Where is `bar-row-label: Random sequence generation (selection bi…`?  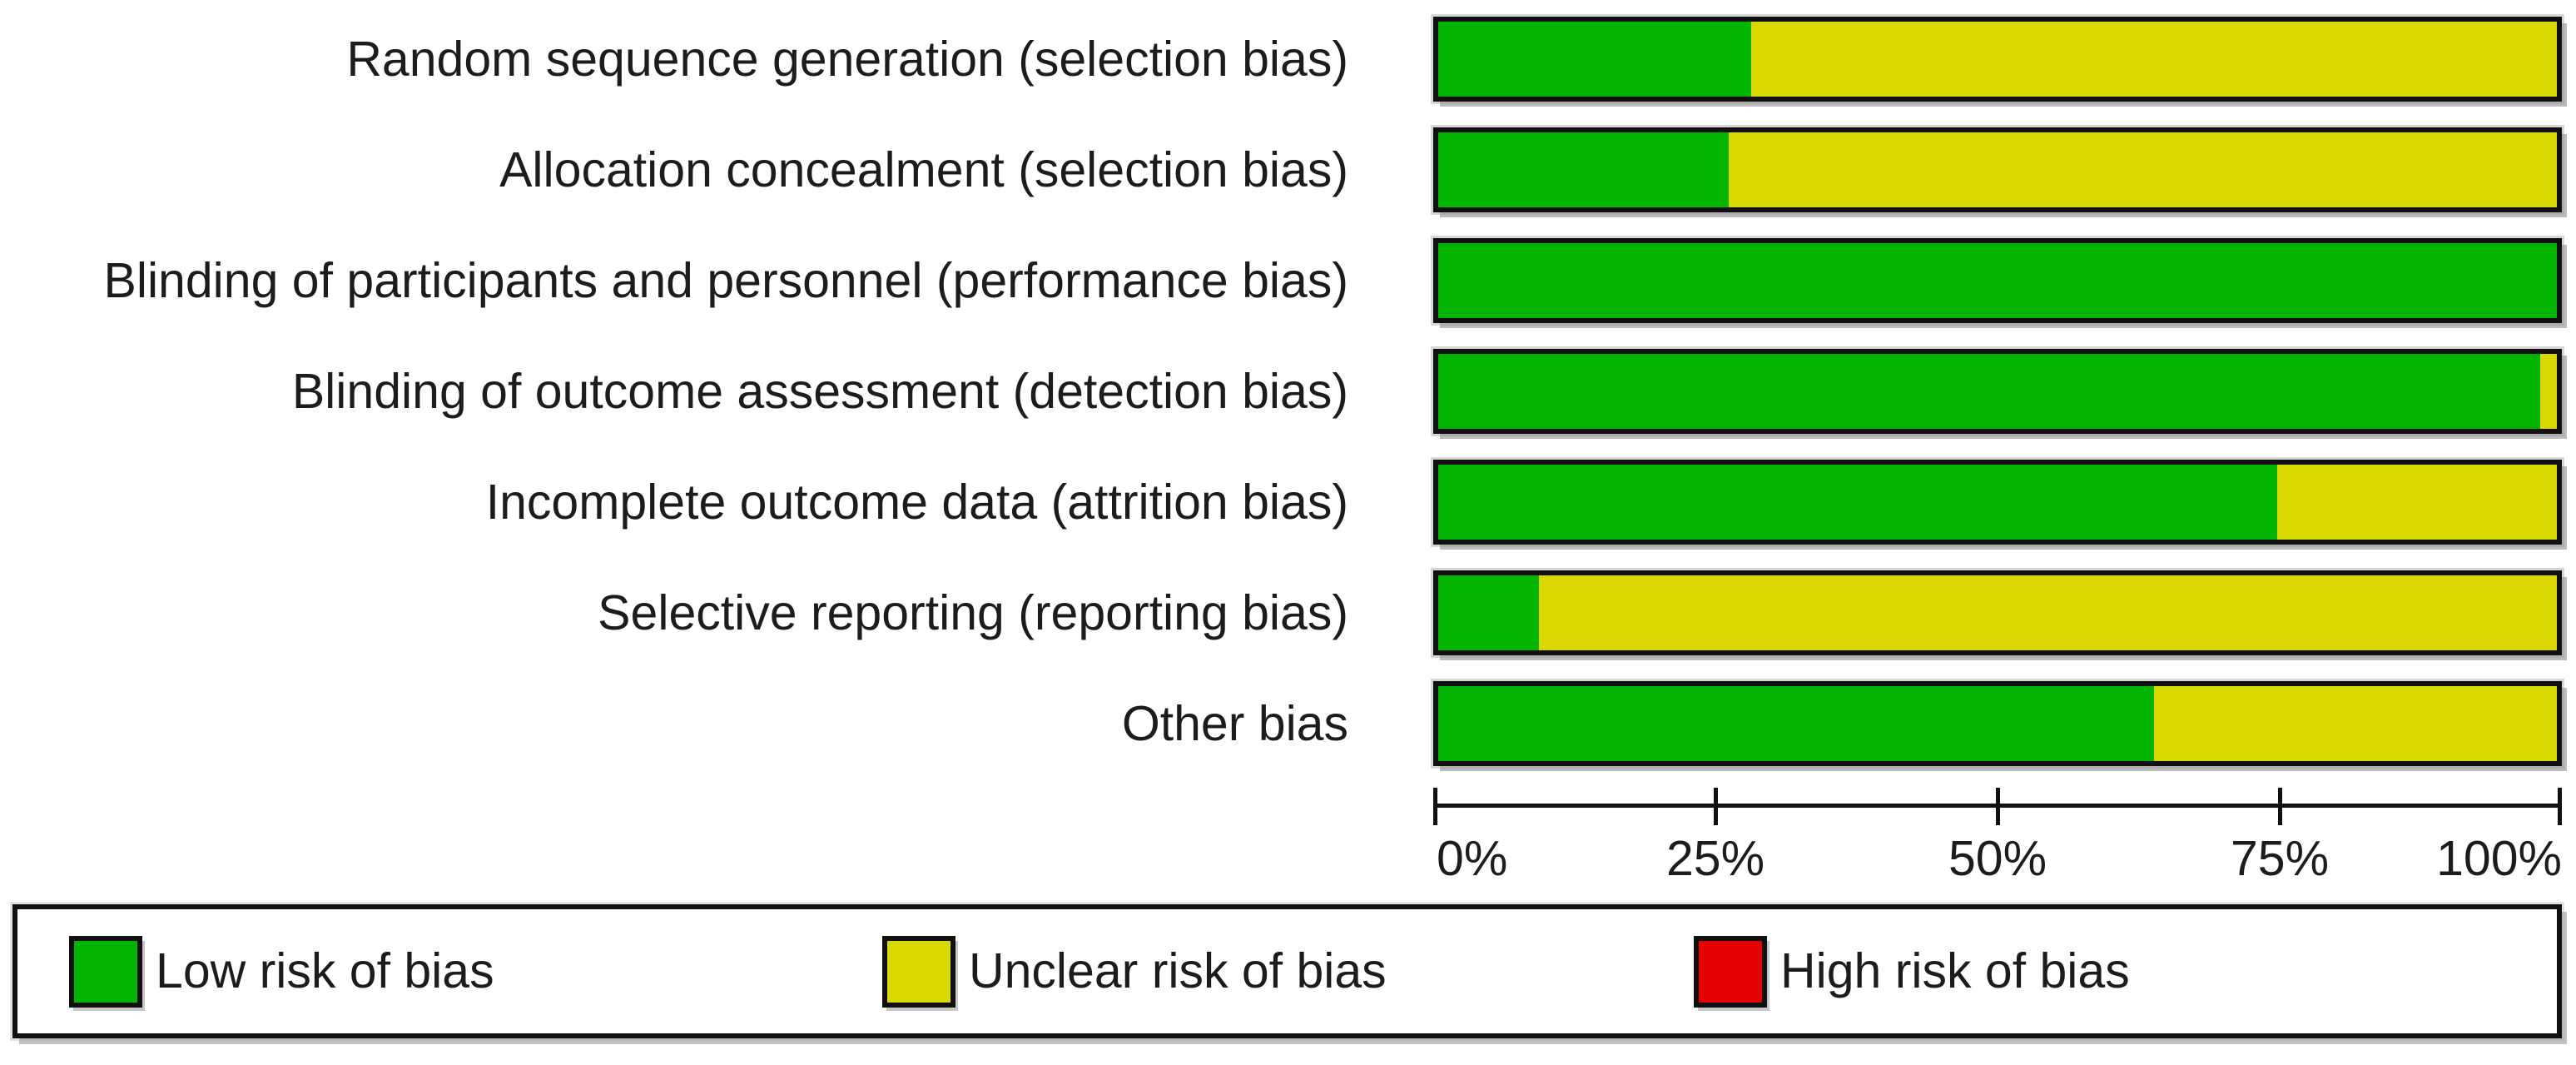 bar-row-label: Random sequence generation (selection bi… is located at coordinates (847, 59).